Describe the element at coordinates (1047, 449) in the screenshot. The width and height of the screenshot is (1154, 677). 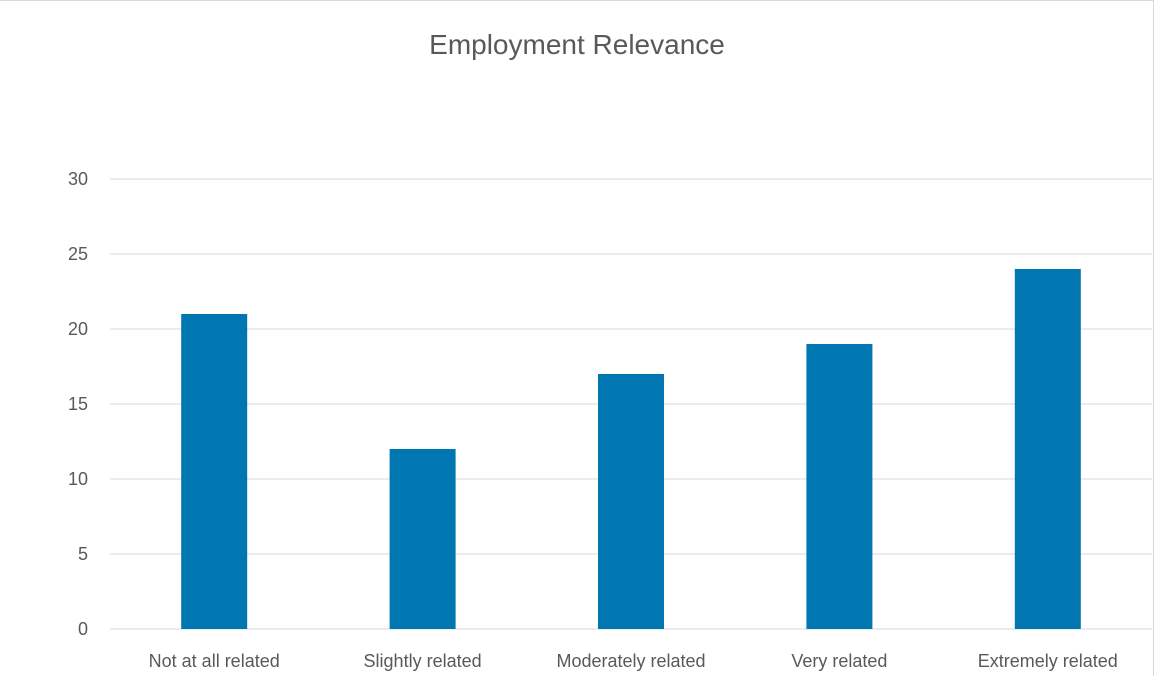
I see `bar-extremely-related` at that location.